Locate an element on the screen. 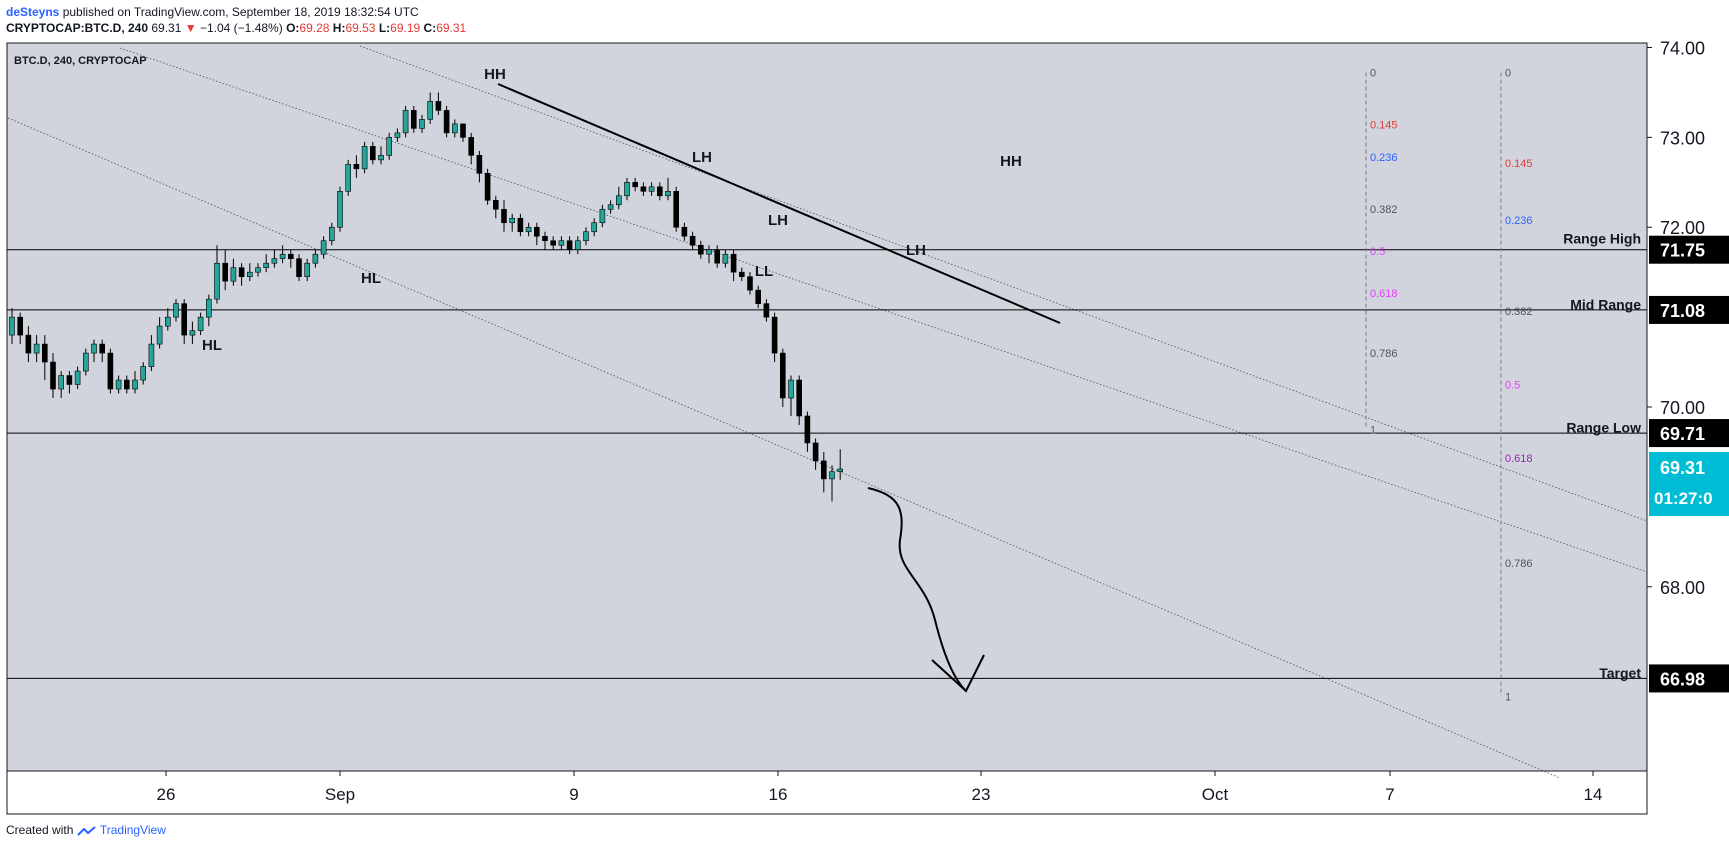 This screenshot has width=1729, height=850. trend-line is located at coordinates (779, 203).